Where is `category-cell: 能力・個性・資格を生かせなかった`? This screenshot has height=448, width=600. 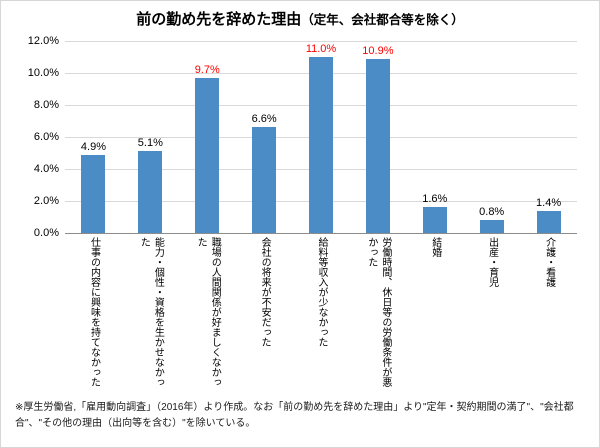 category-cell: 能力・個性・資格を生かせなかった is located at coordinates (150, 314).